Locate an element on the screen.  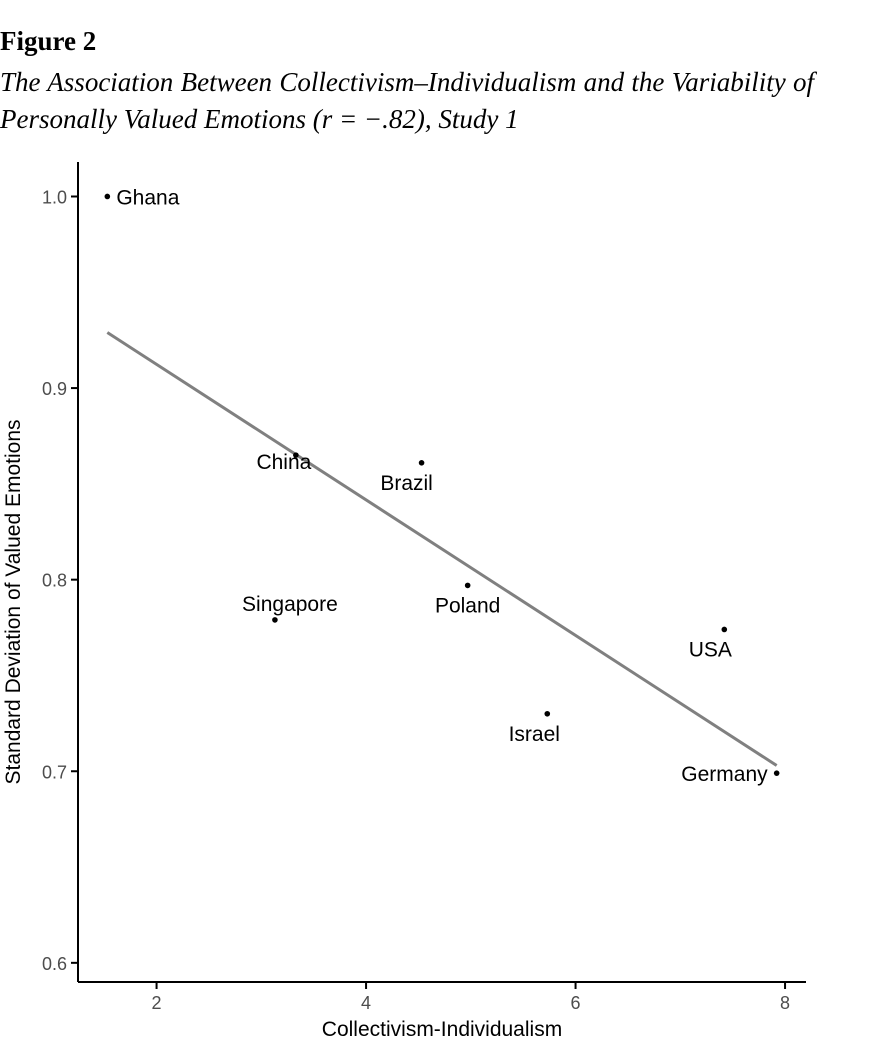
data-point-brazil is located at coordinates (421, 462).